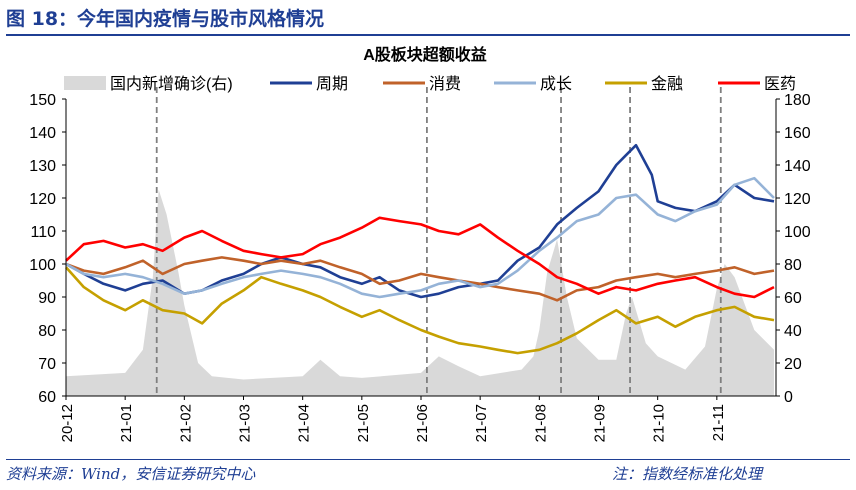 The width and height of the screenshot is (856, 490). Describe the element at coordinates (533, 84) in the screenshot. I see `legend-item-4: 成长` at that location.